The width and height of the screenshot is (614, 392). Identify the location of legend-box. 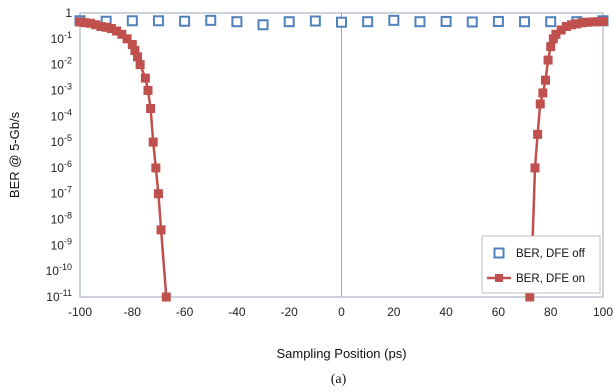
(541, 264).